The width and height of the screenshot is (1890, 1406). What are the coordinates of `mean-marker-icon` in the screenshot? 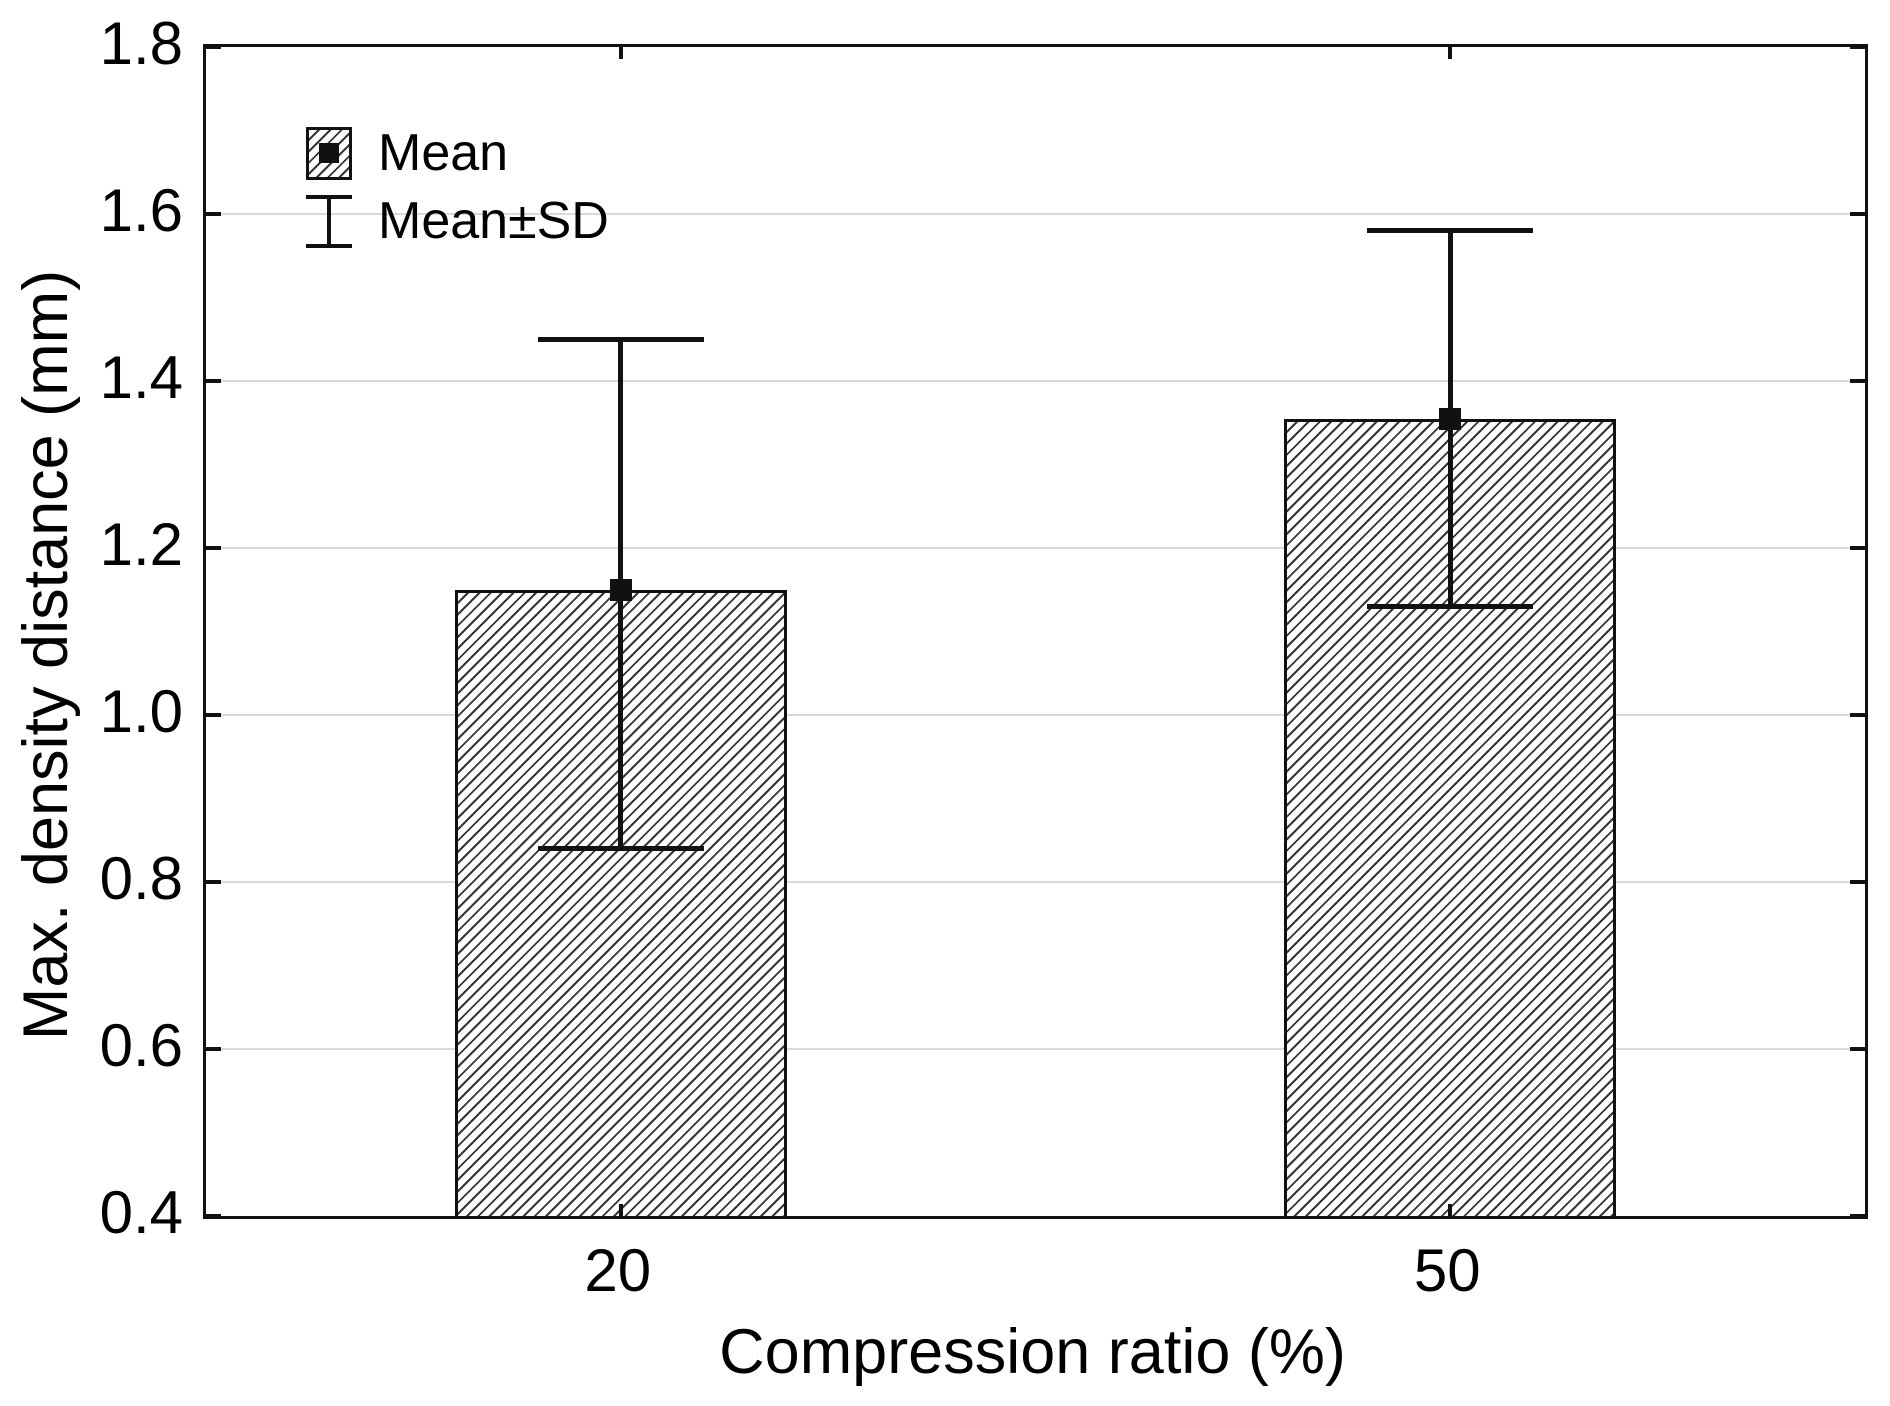 It's located at (329, 153).